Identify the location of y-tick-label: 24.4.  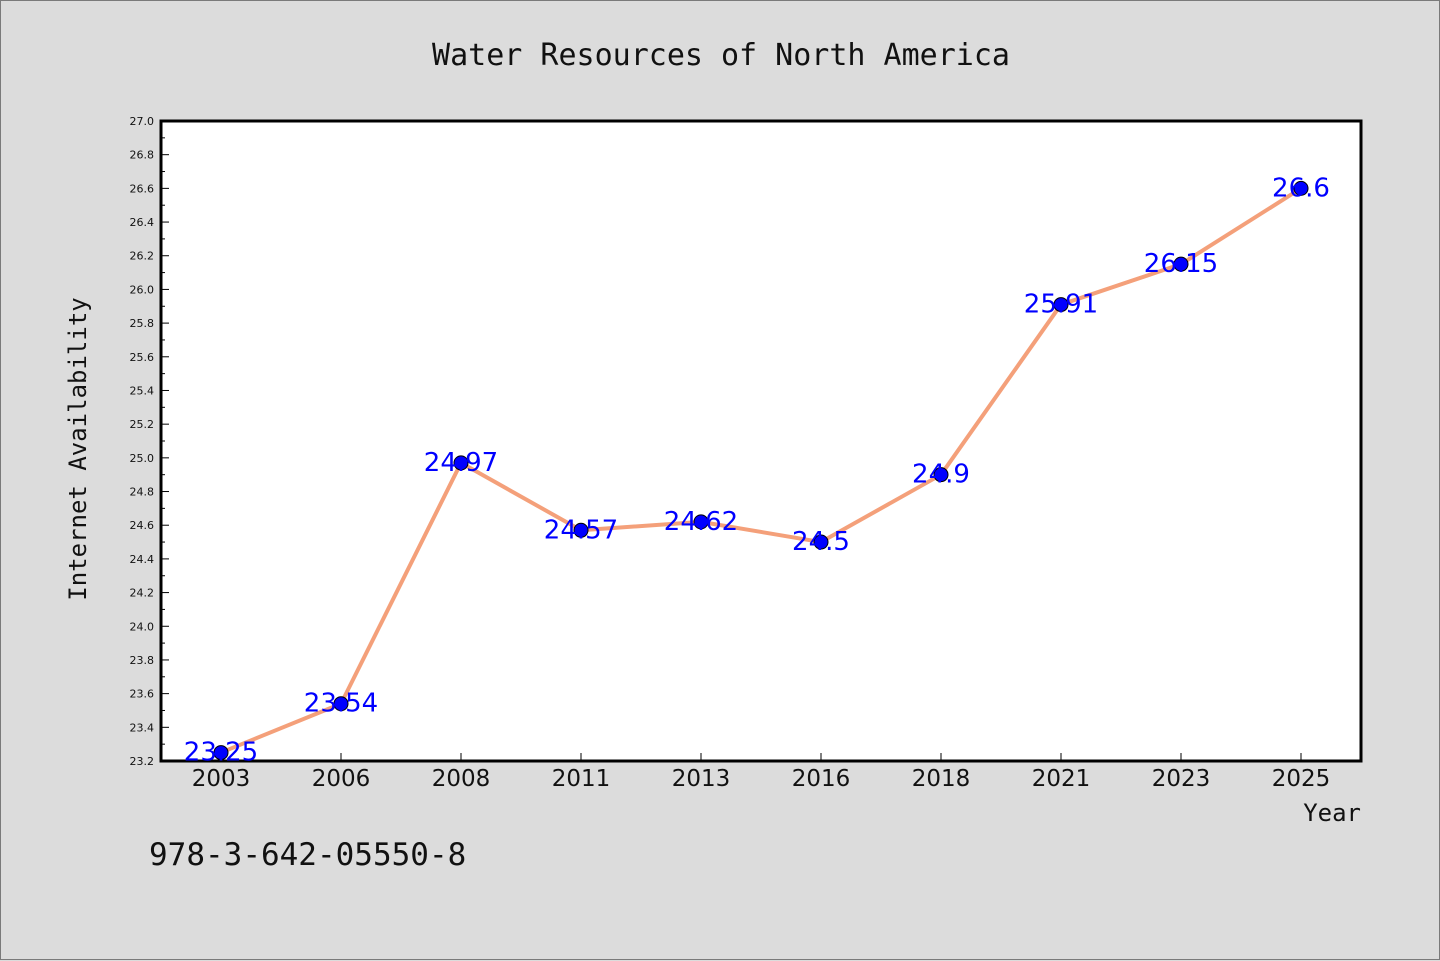
(142, 559).